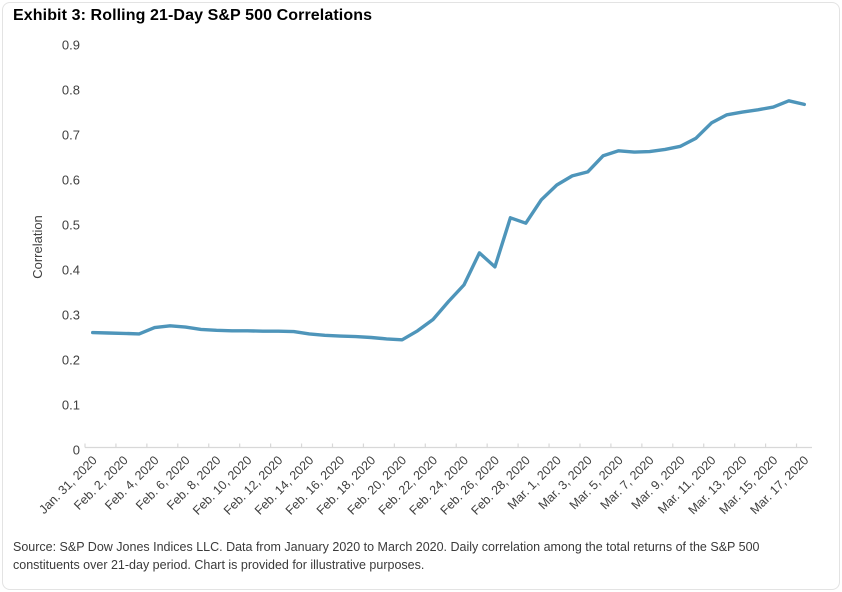  What do you see at coordinates (71, 270) in the screenshot?
I see `y-axis-tick-label: 0.4` at bounding box center [71, 270].